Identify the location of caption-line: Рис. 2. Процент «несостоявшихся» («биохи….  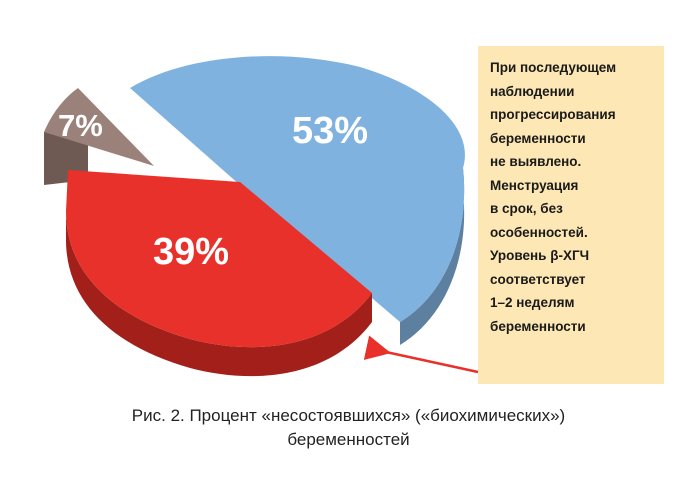
(348, 415).